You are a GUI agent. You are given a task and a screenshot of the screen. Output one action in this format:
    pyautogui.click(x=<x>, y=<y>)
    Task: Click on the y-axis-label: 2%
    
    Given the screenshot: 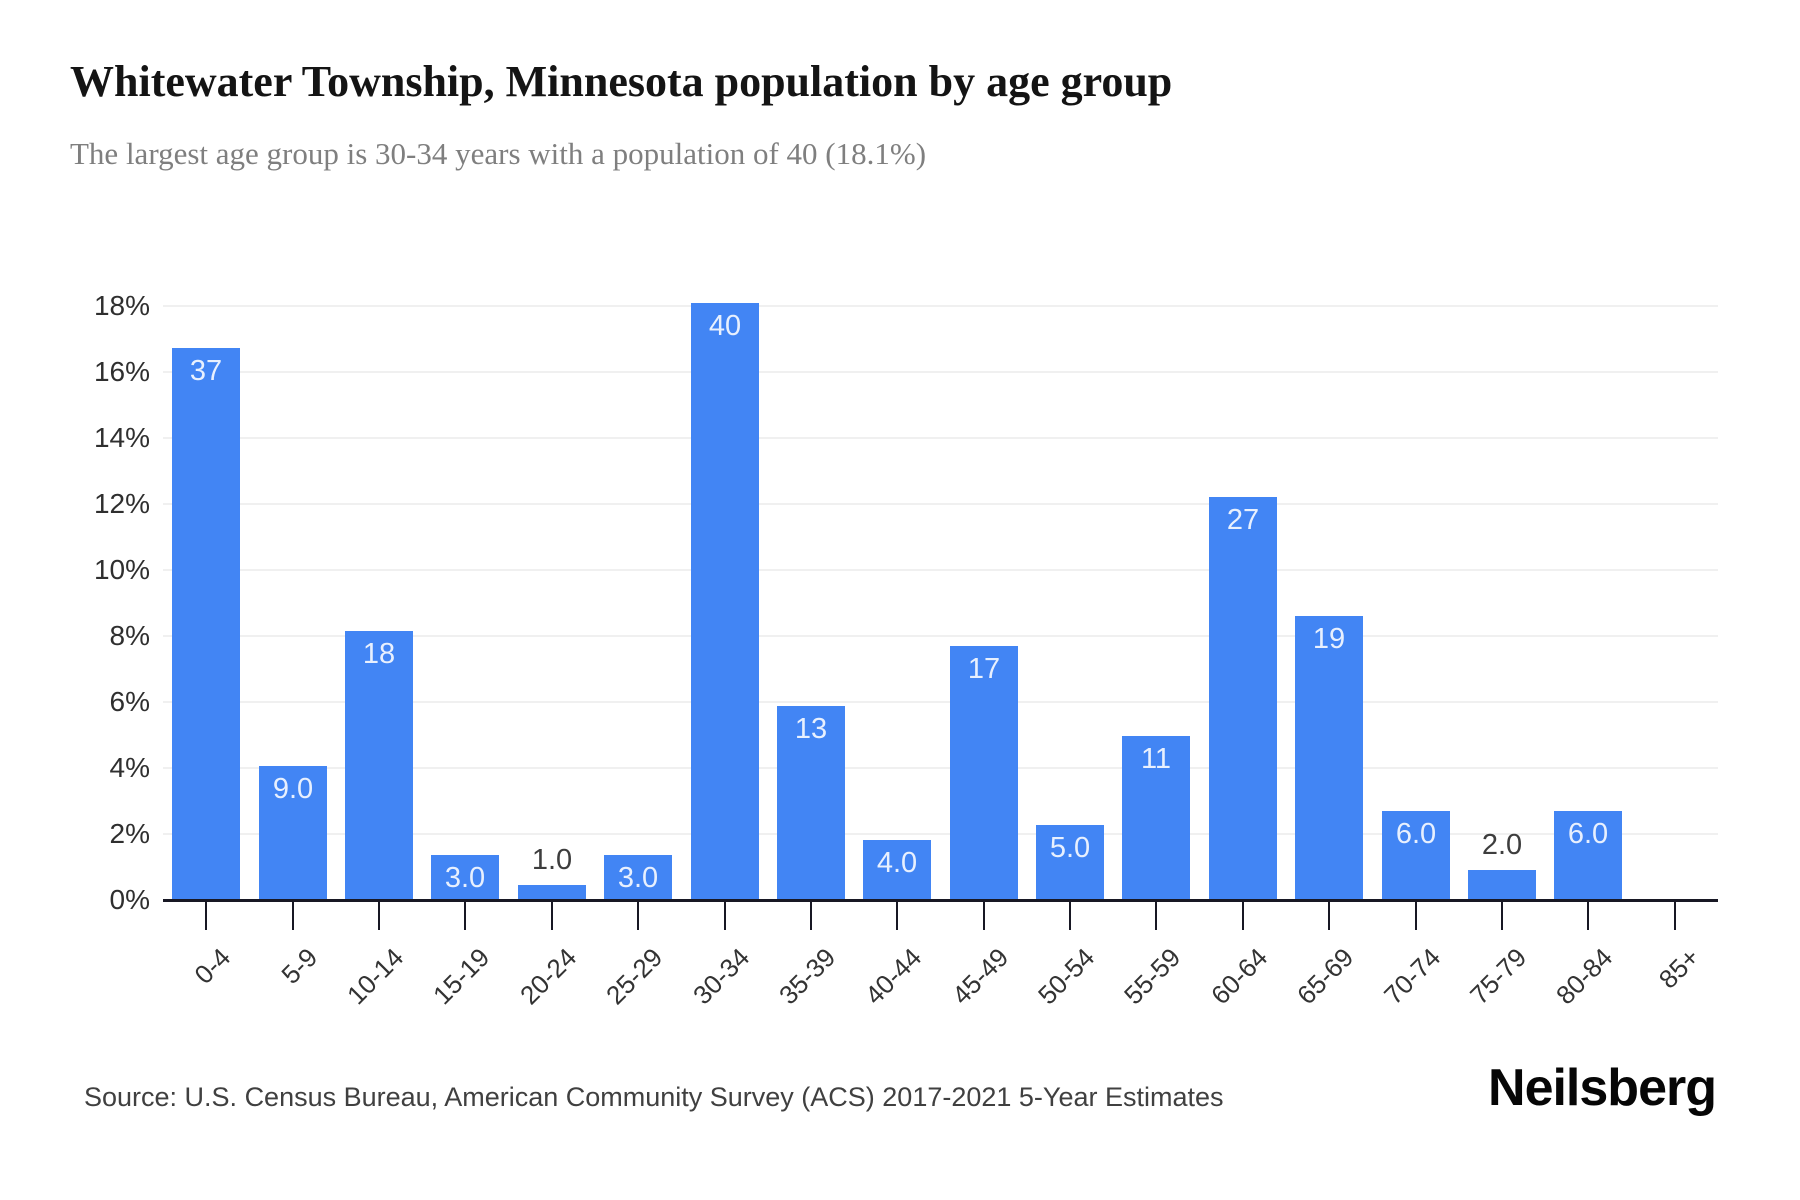 What is the action you would take?
    pyautogui.click(x=129, y=833)
    